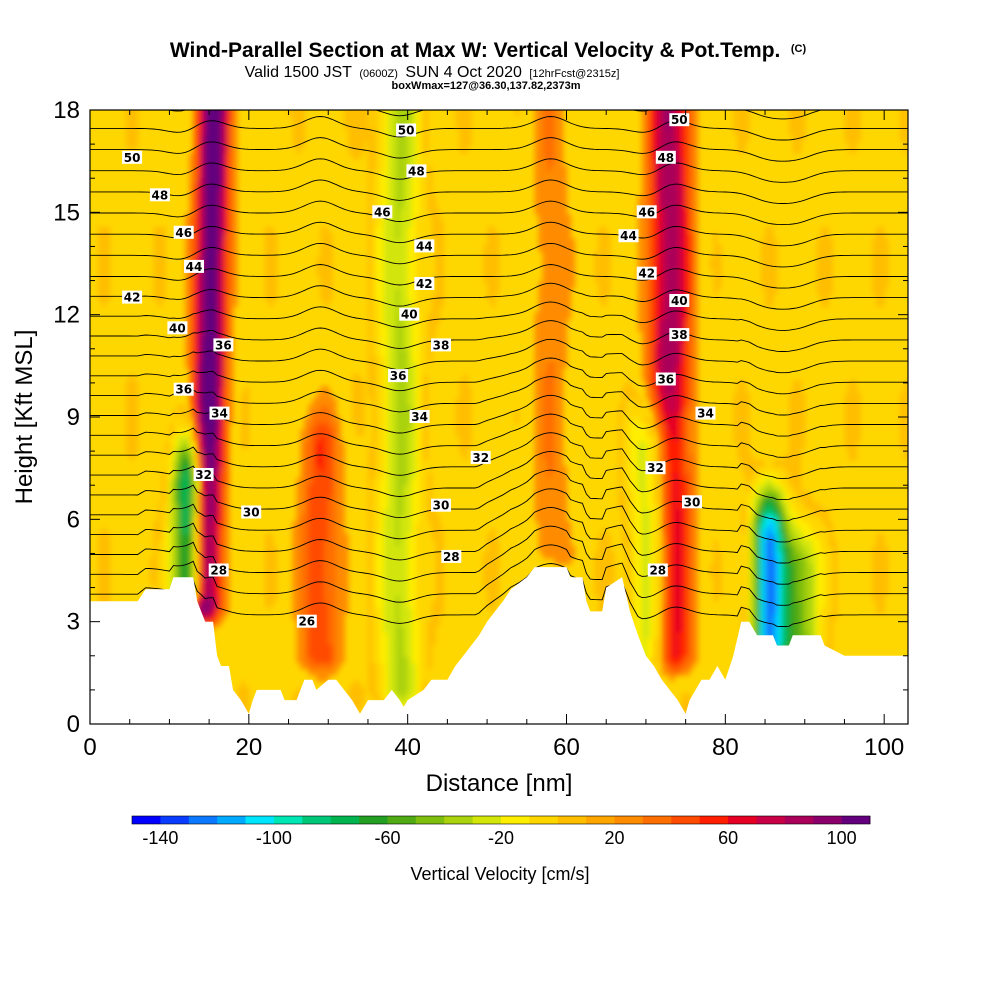  Describe the element at coordinates (306, 621) in the screenshot. I see `contour-label: 26` at that location.